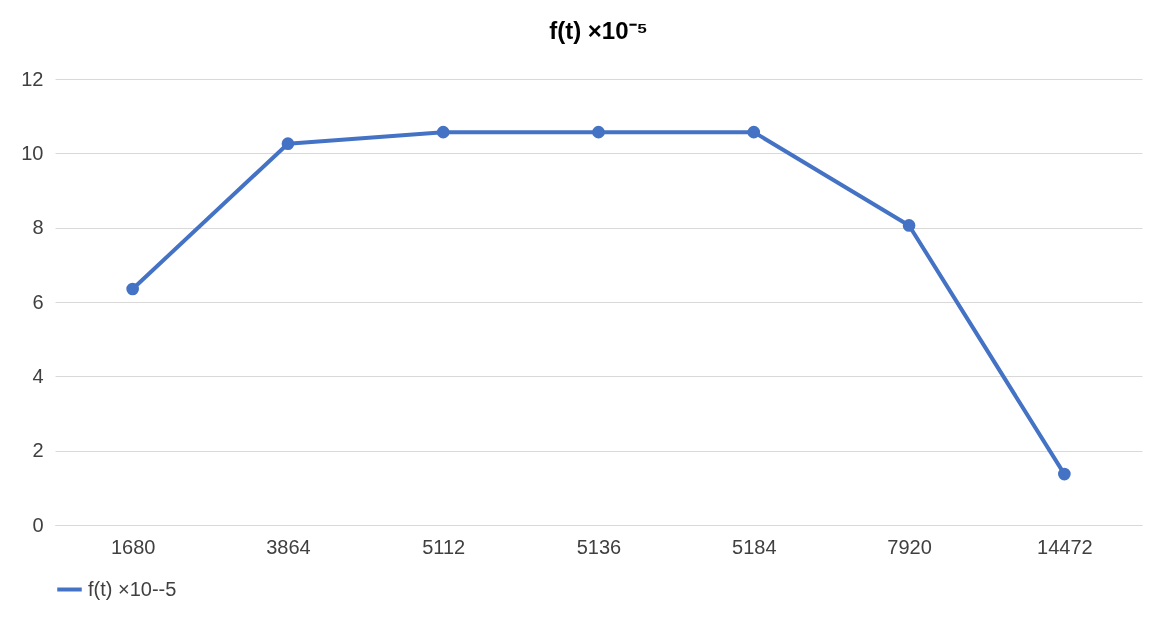 This screenshot has height=620, width=1162. Describe the element at coordinates (38, 301) in the screenshot. I see `y-tick-label: 6` at that location.